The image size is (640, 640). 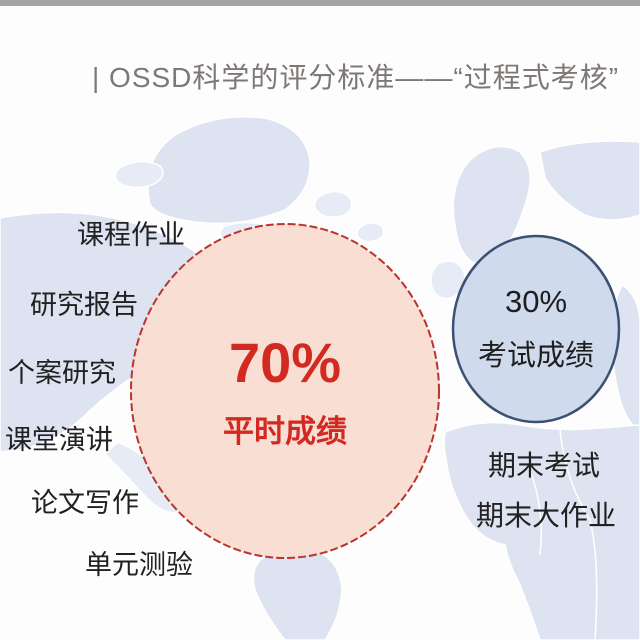 What do you see at coordinates (285, 362) in the screenshot?
I see `coursework-percent: 70%` at bounding box center [285, 362].